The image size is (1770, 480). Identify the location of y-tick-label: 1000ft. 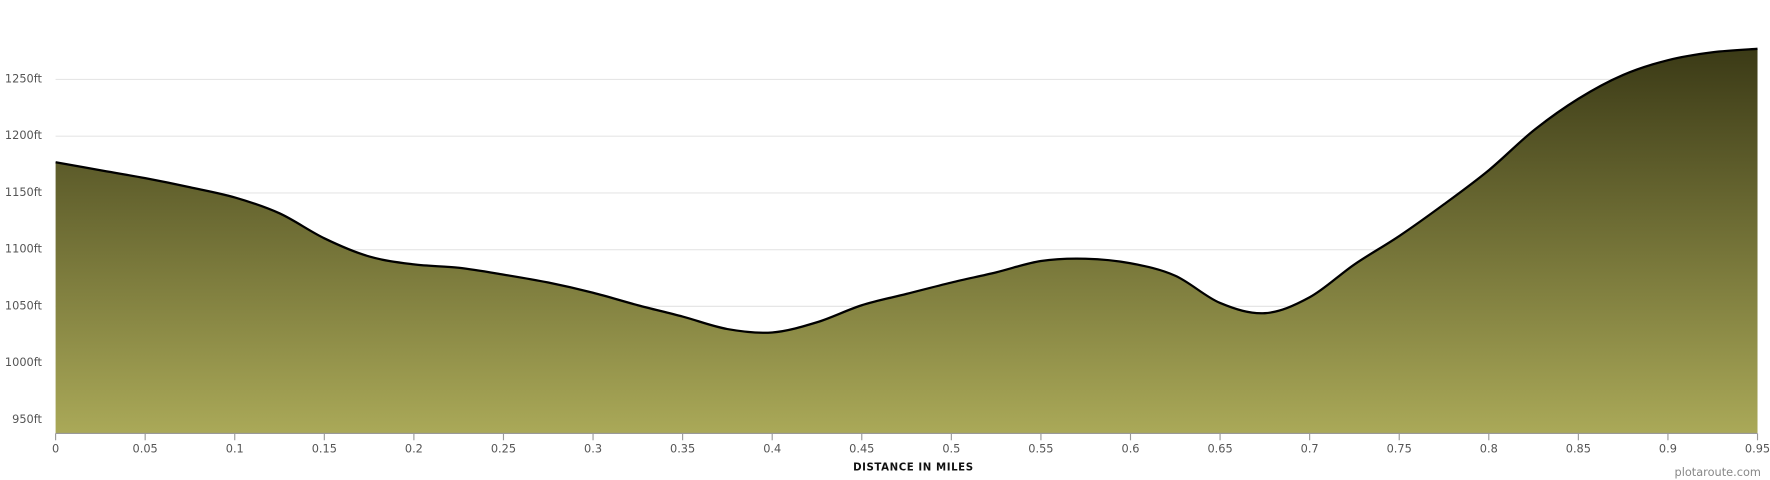
(24, 362).